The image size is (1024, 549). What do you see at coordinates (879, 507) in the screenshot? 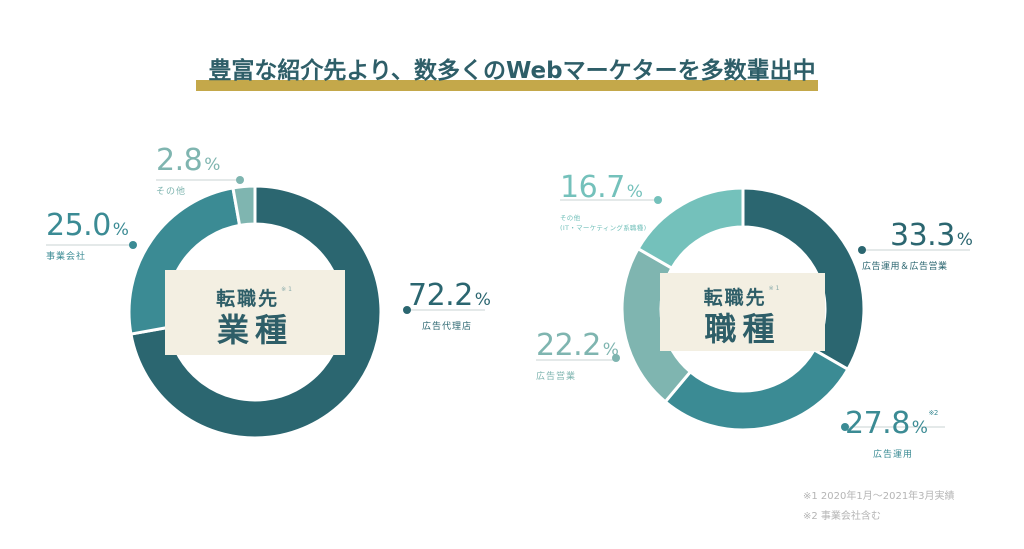
I see `footnotes: ※1 2020年1月〜2021年3月実績 ※2 事業会社含む` at bounding box center [879, 507].